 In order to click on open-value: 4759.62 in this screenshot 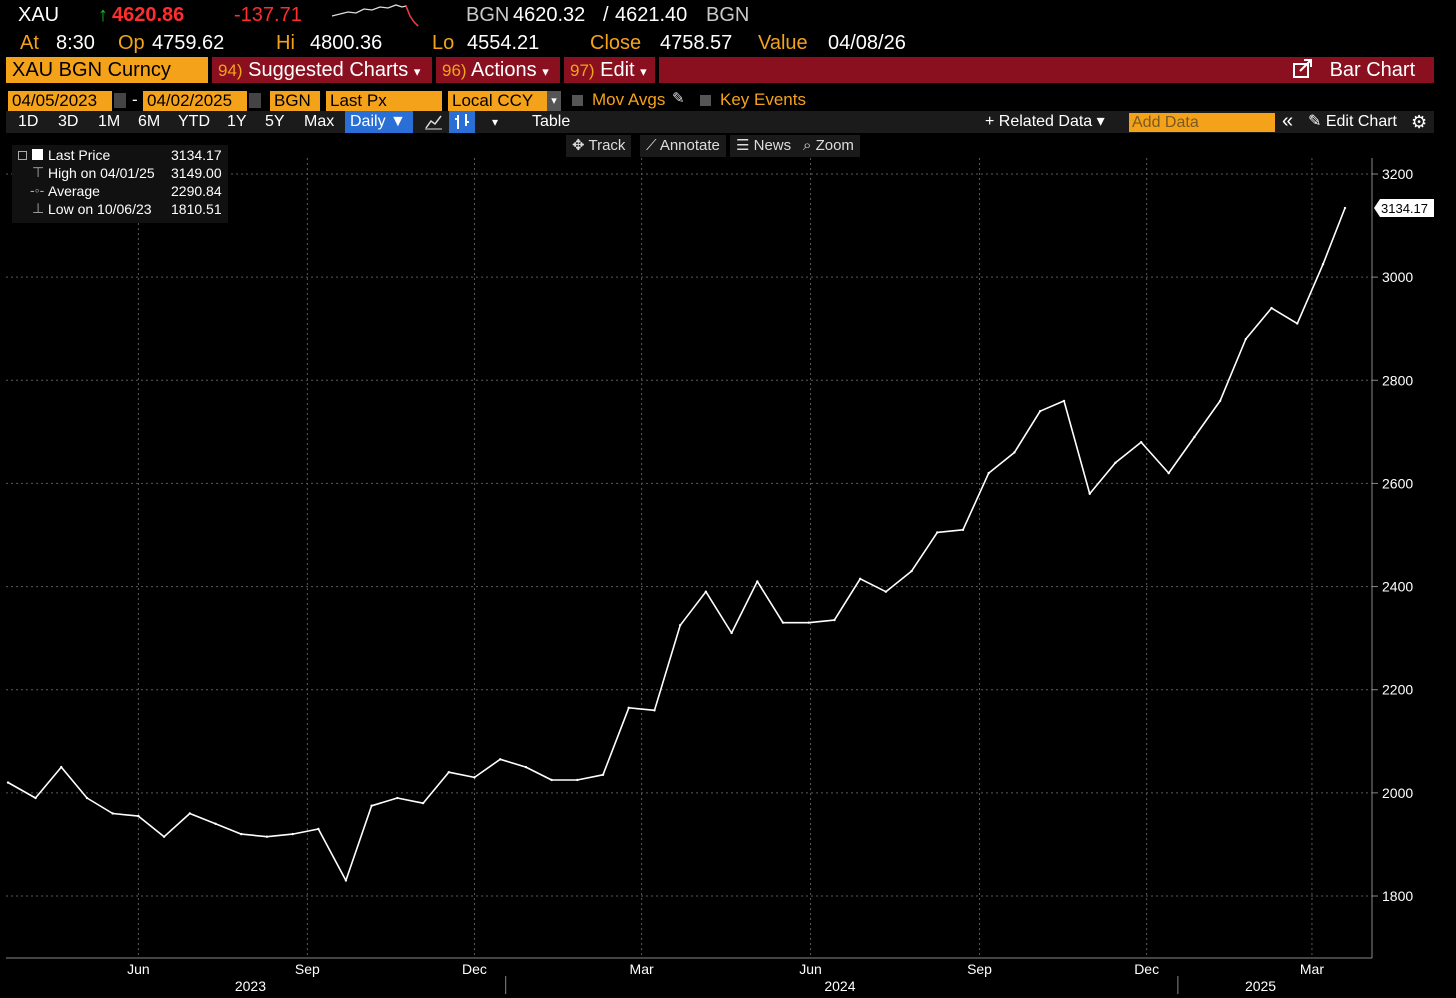, I will do `click(188, 43)`.